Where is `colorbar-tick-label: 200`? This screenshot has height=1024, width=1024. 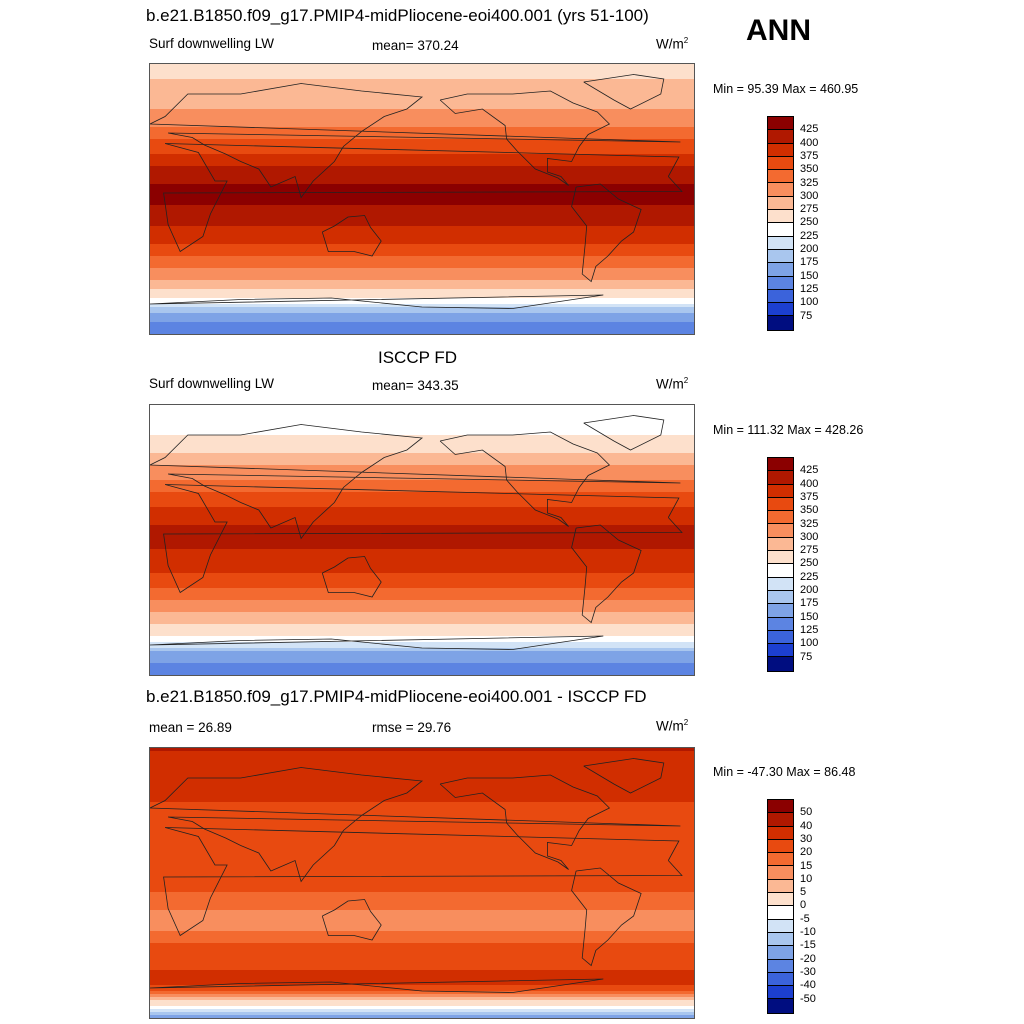 colorbar-tick-label: 200 is located at coordinates (809, 249).